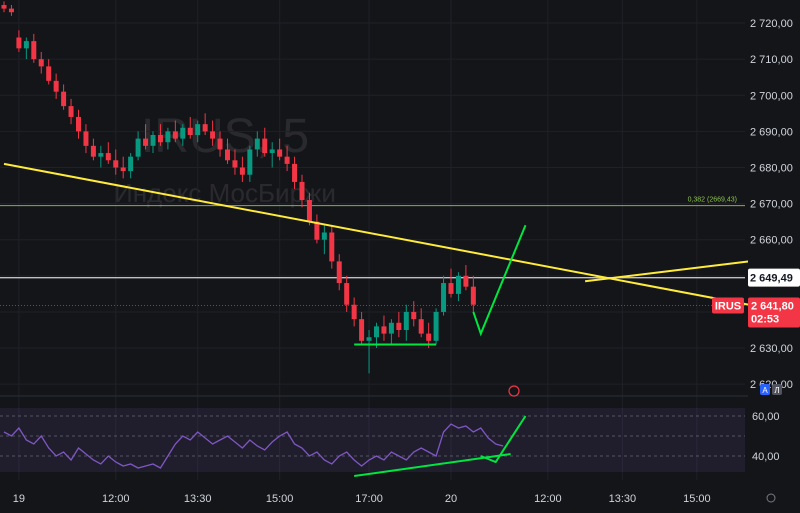  I want to click on last-price-symbol-tag, so click(728, 305).